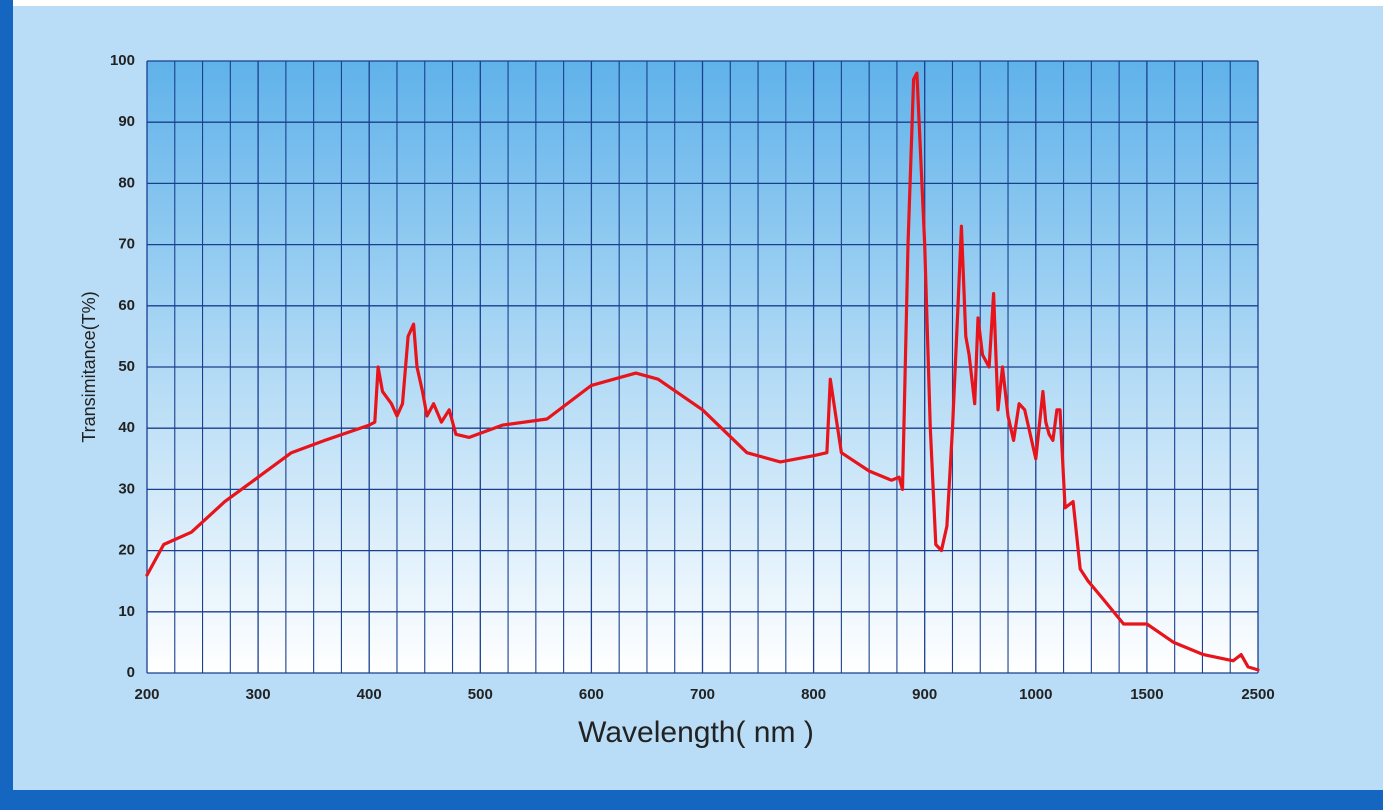  Describe the element at coordinates (813, 694) in the screenshot. I see `x-tick-label: 800` at that location.